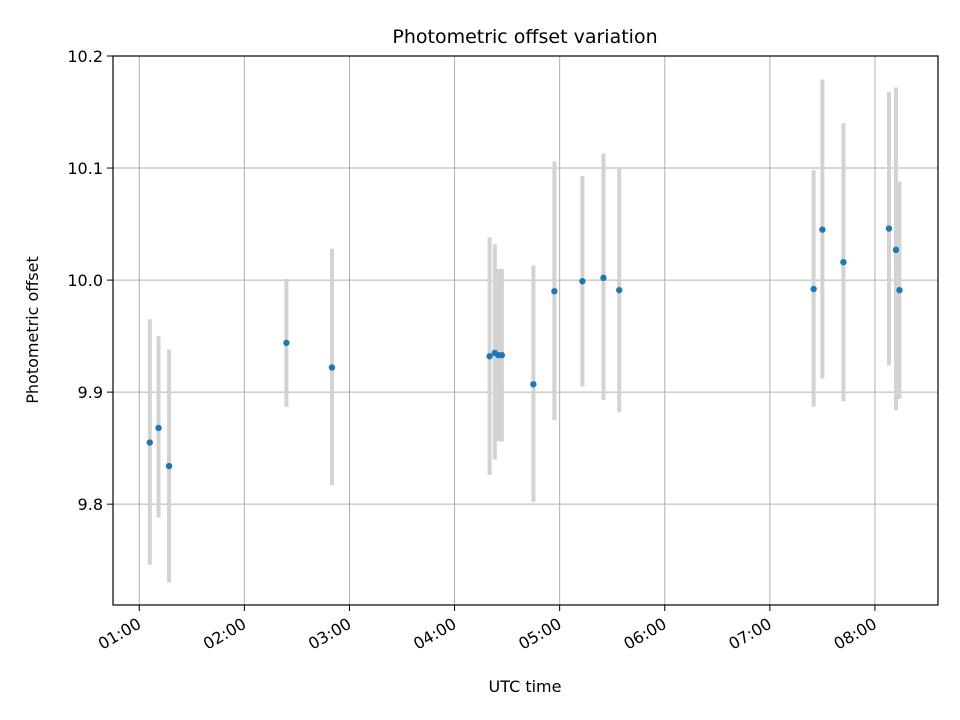 The height and width of the screenshot is (720, 960). I want to click on y-tick-label: 10.2, so click(85, 56).